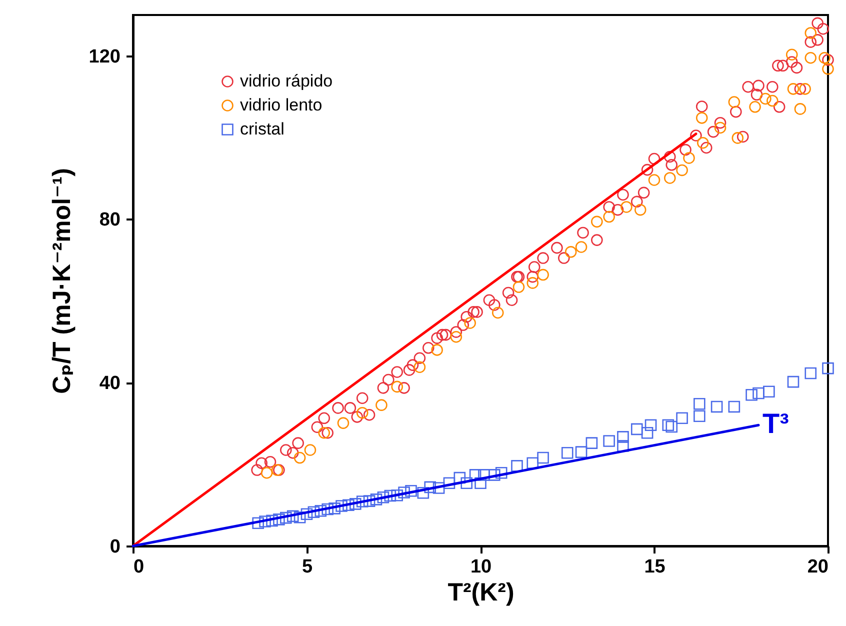  What do you see at coordinates (62, 281) in the screenshot?
I see `y-axis-title: Cₚ/T (mJ·K⁻²mol⁻¹)` at bounding box center [62, 281].